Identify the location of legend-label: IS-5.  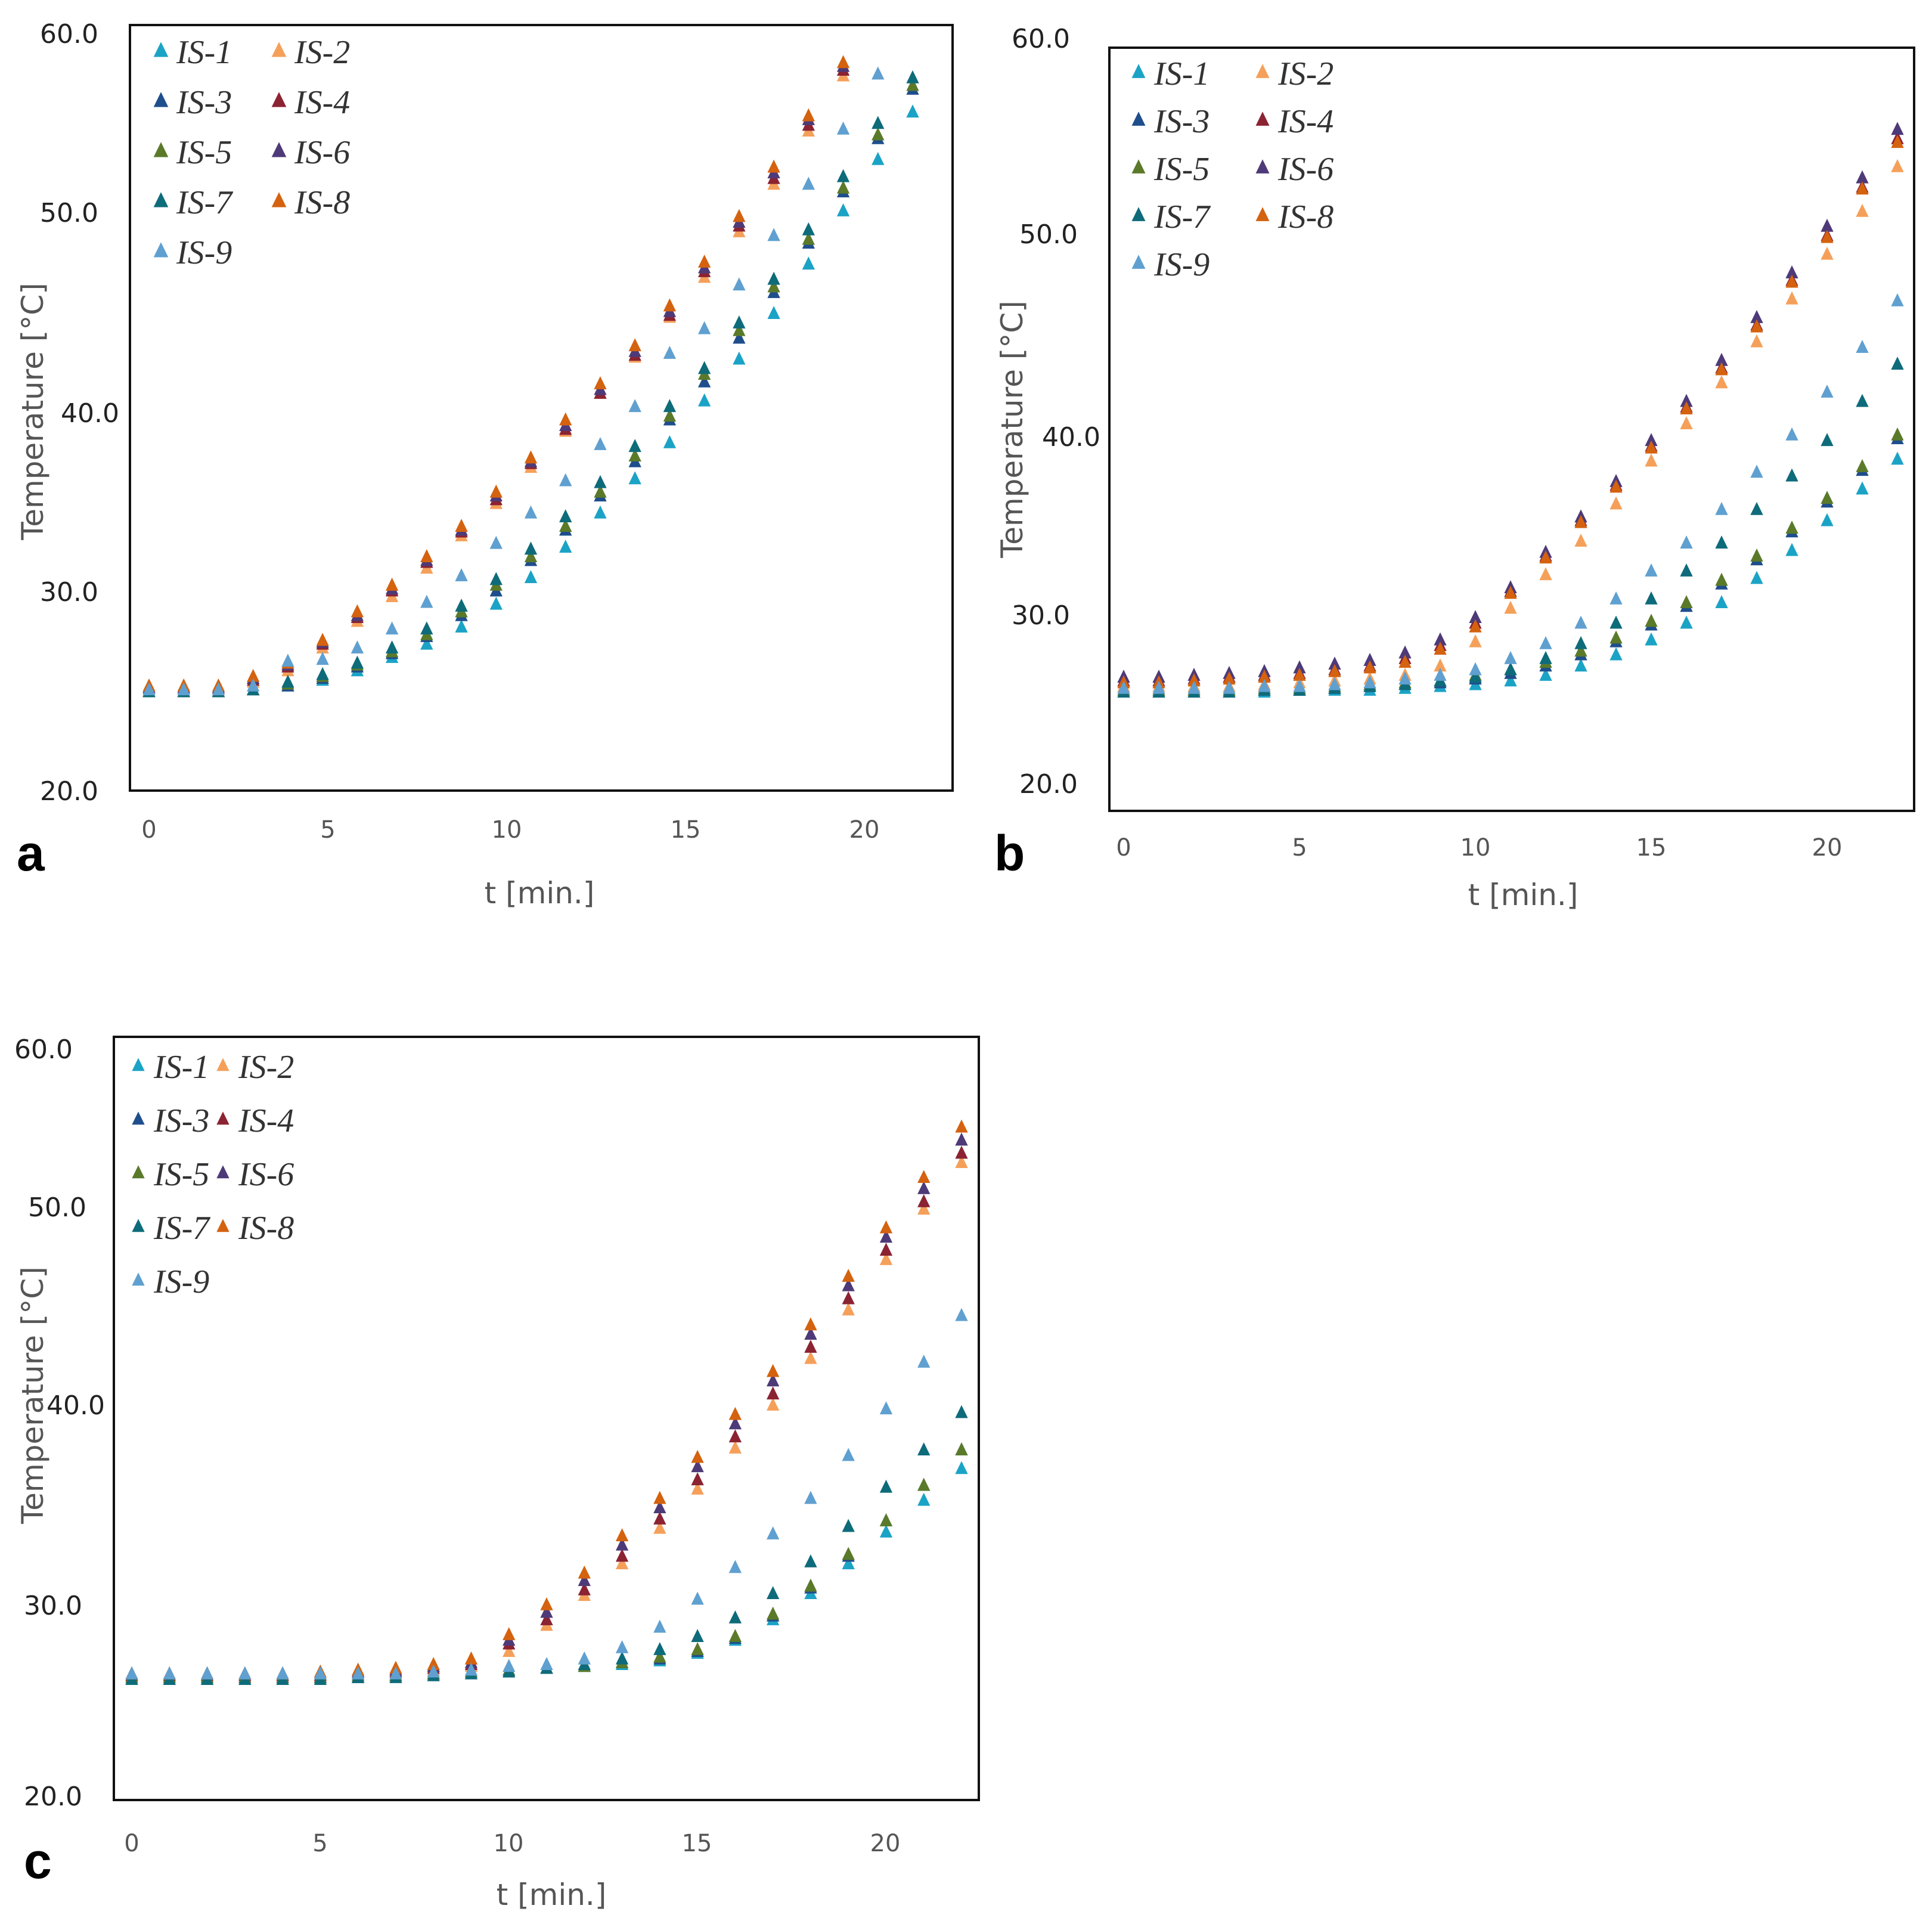
(181, 1174).